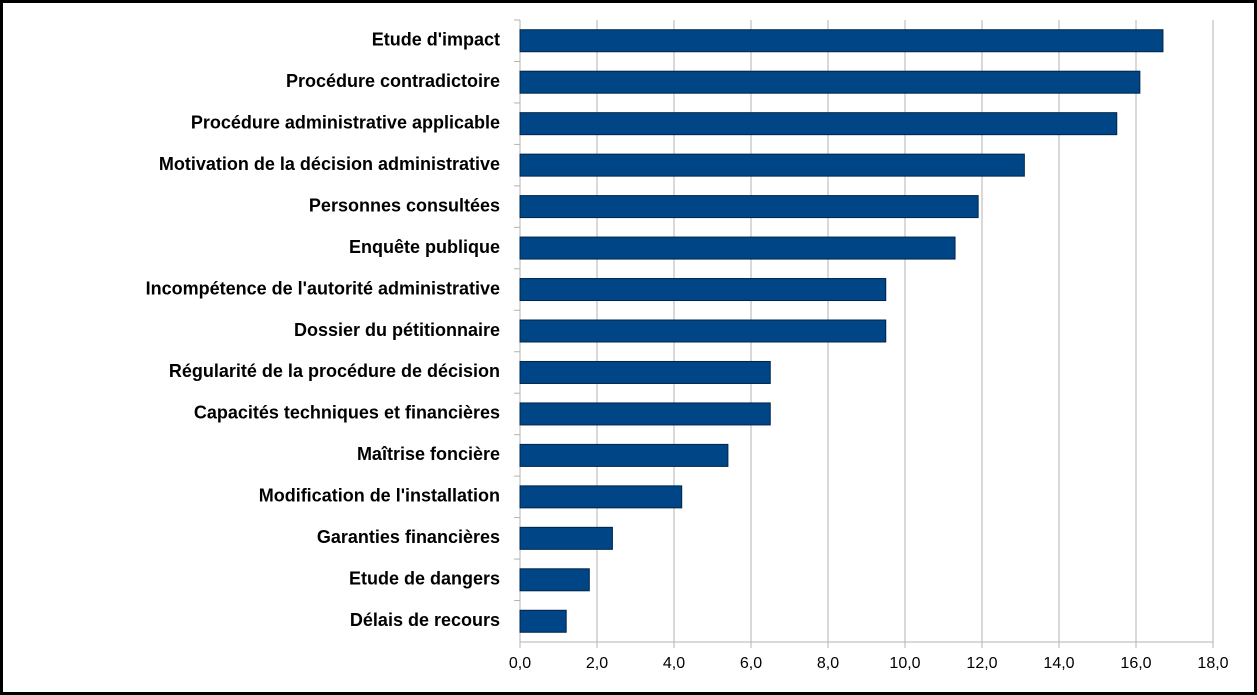 This screenshot has height=695, width=1257. Describe the element at coordinates (904, 663) in the screenshot. I see `x-tick-label: 10,0` at that location.